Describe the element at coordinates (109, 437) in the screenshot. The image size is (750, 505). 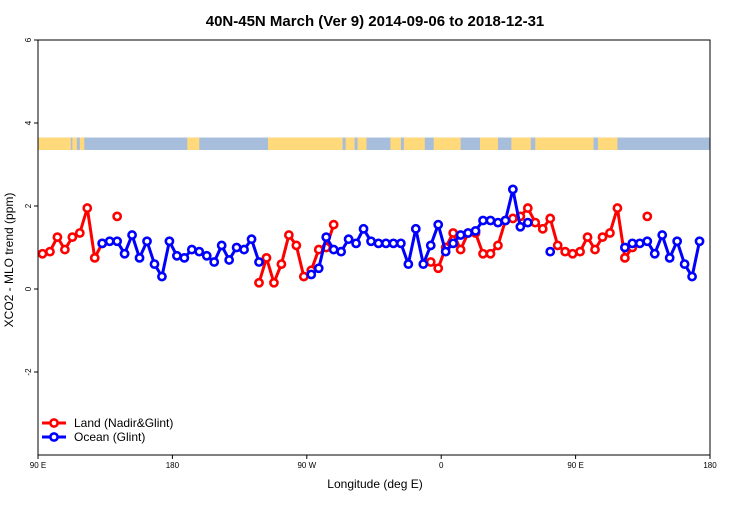
I see `legend-label: Ocean (Glint)` at that location.